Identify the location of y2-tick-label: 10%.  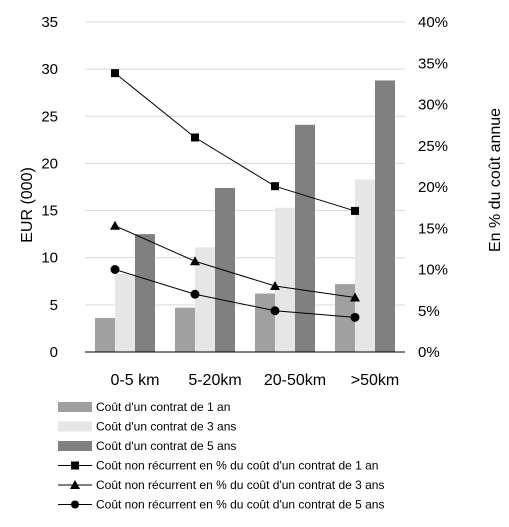
(433, 270).